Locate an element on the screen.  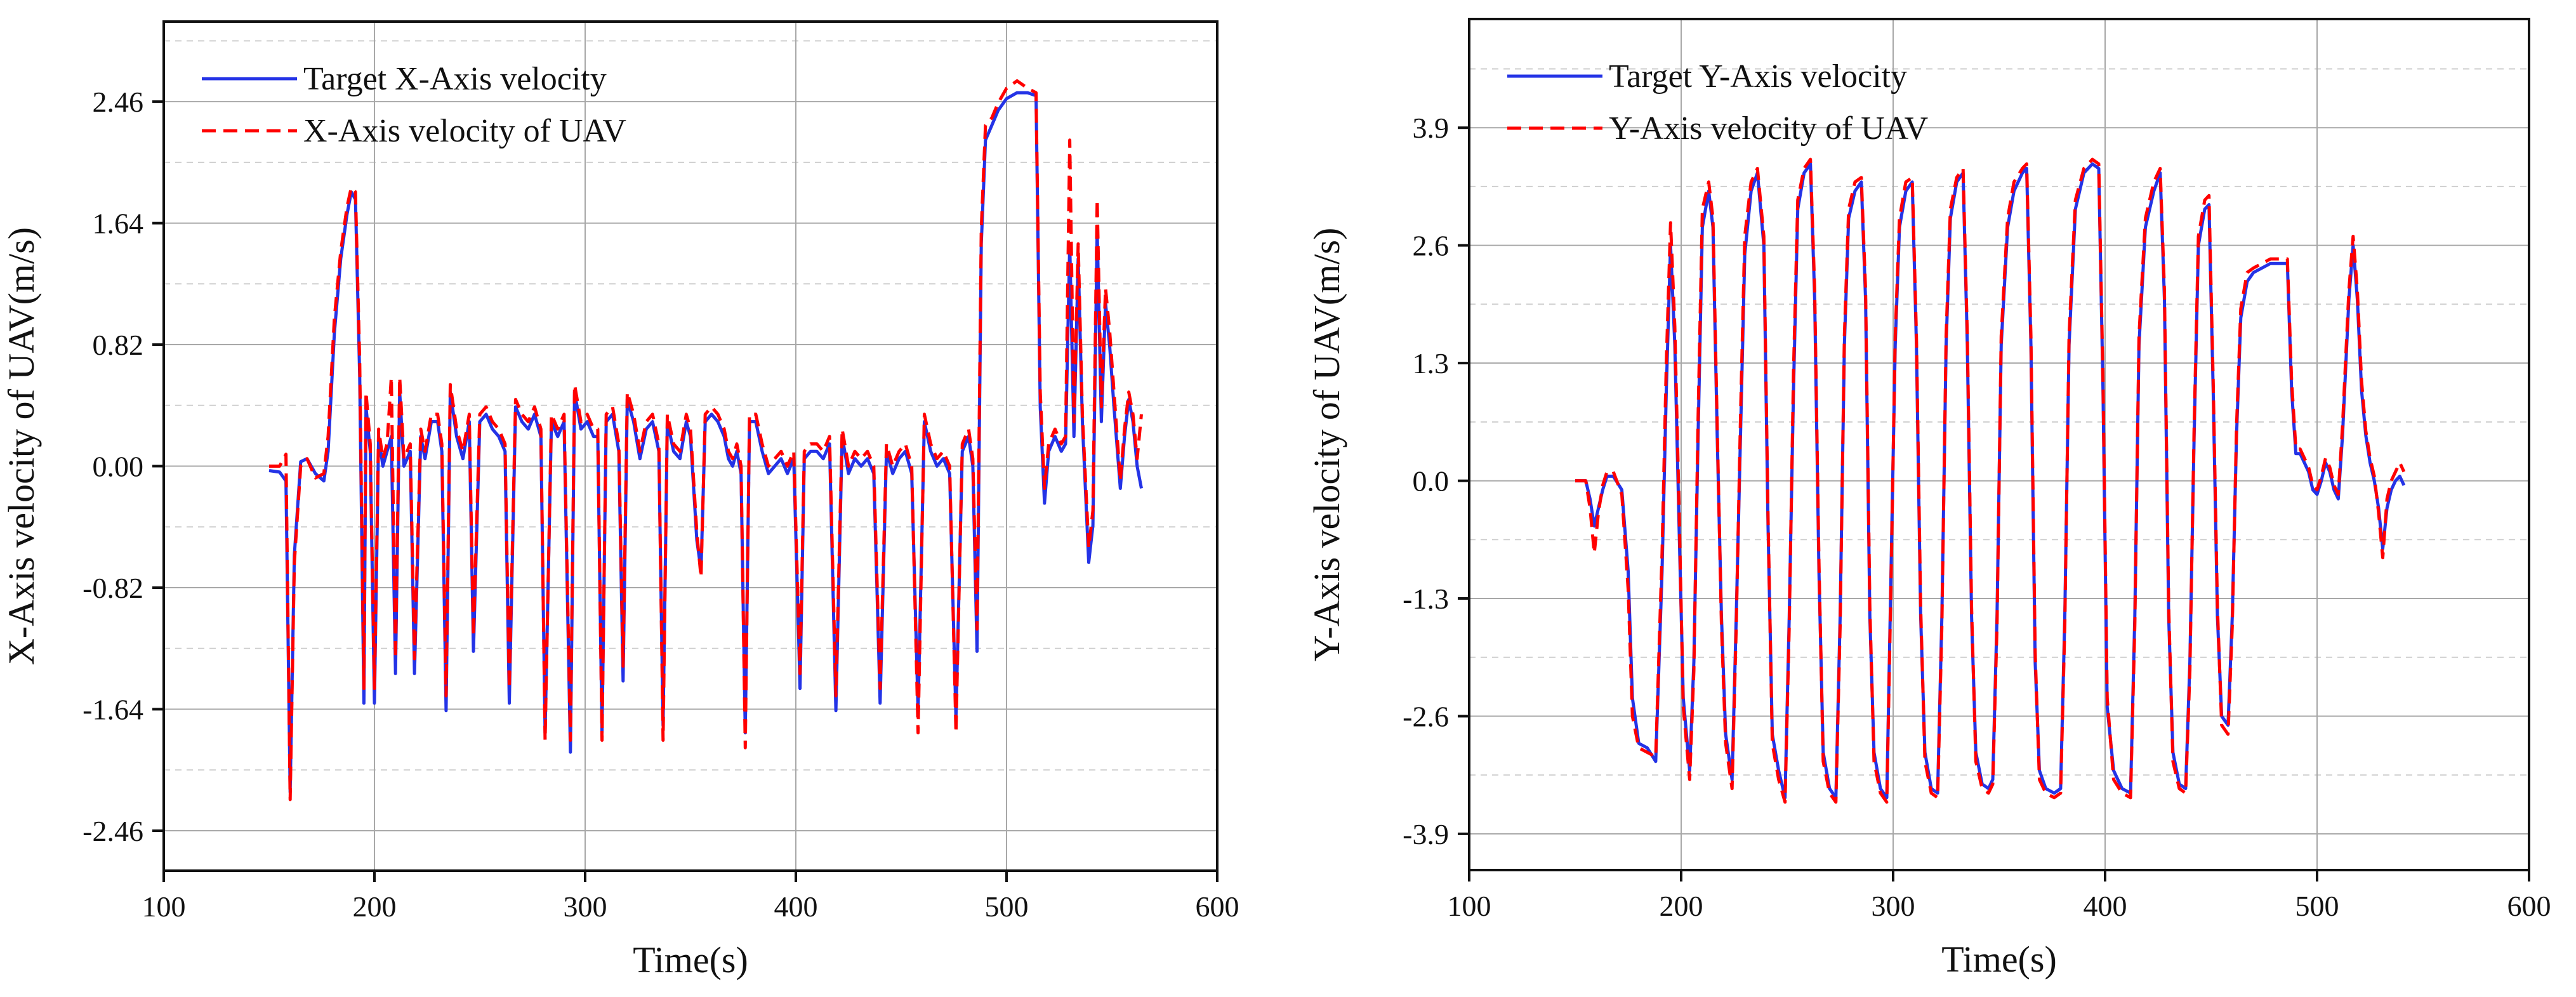
chart-x-legend-label-target: Target X-Axis velocity is located at coordinates (455, 79).